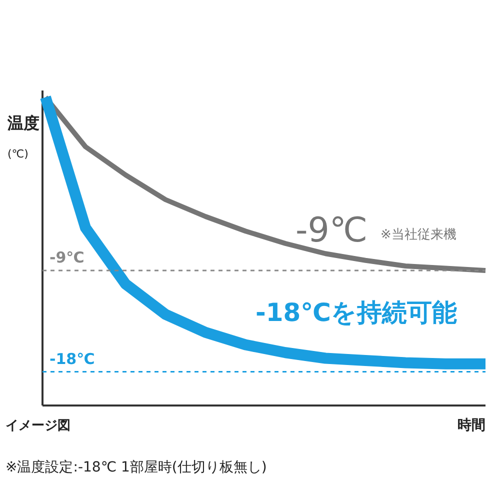 This screenshot has height=500, width=500. What do you see at coordinates (38, 426) in the screenshot?
I see `text: イメージ図` at bounding box center [38, 426].